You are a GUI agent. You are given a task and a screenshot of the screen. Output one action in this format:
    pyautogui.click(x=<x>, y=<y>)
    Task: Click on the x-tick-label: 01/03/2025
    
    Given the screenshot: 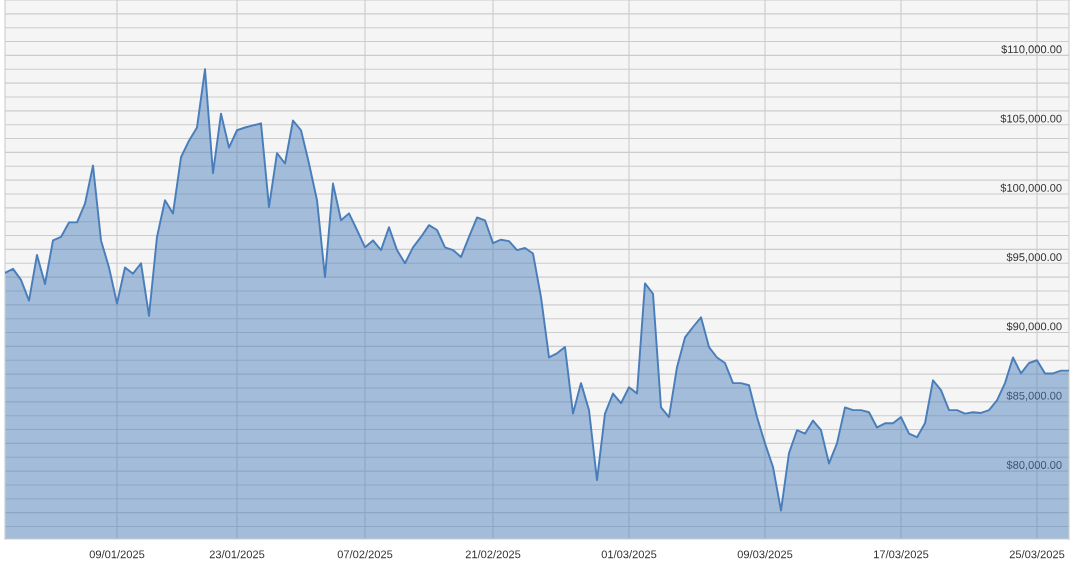 What is the action you would take?
    pyautogui.click(x=629, y=554)
    